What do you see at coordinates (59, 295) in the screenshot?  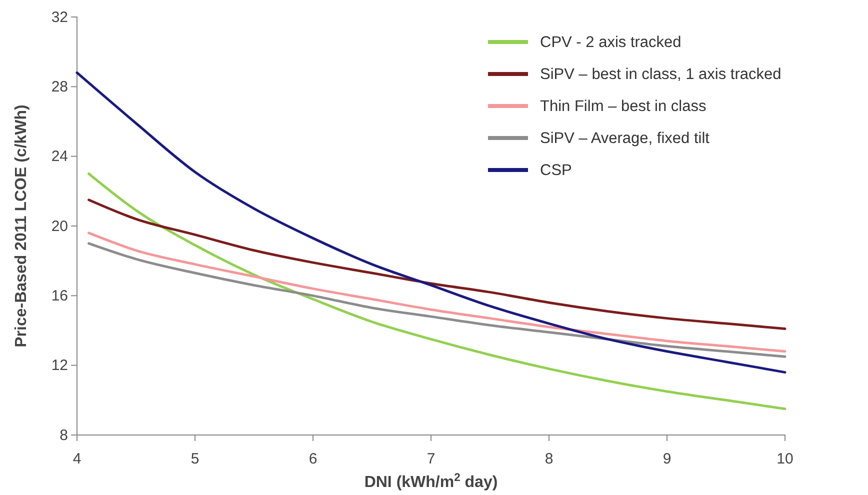 I see `y-tick-label: 16` at bounding box center [59, 295].